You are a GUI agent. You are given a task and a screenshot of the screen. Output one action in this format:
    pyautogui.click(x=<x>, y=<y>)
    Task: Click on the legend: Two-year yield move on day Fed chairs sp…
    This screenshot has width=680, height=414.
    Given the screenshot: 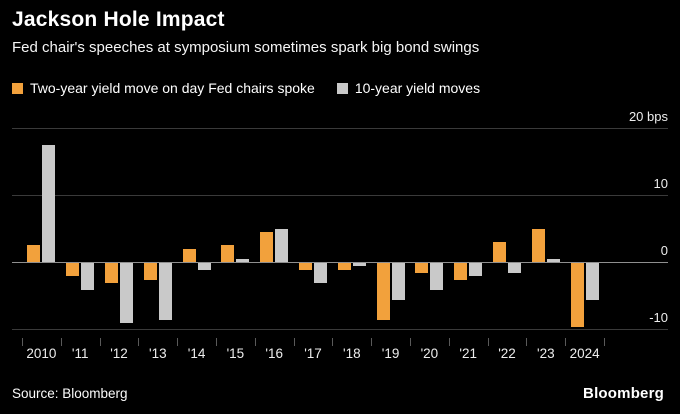 What is the action you would take?
    pyautogui.click(x=246, y=88)
    